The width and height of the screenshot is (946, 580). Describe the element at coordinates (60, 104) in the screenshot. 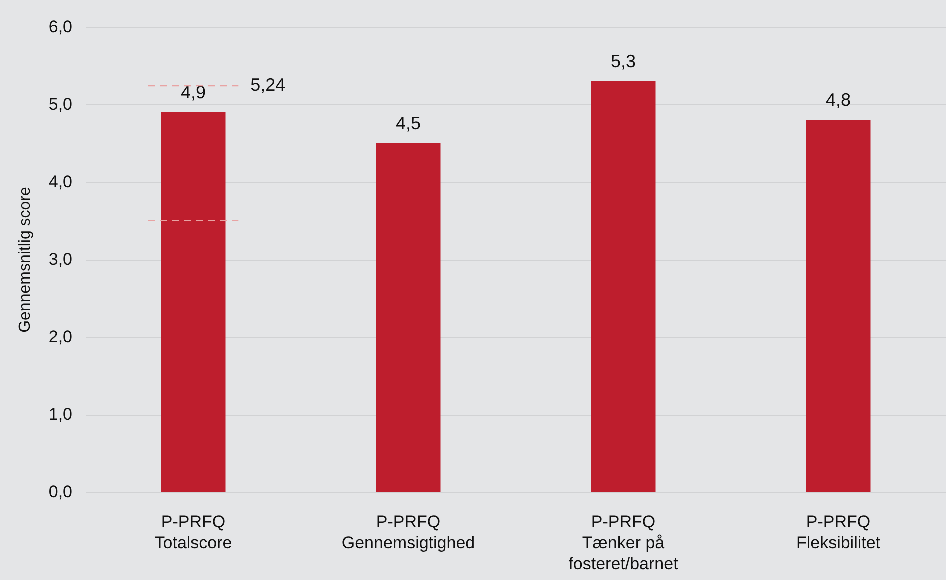

I see `y-tick-label: 5,0` at that location.